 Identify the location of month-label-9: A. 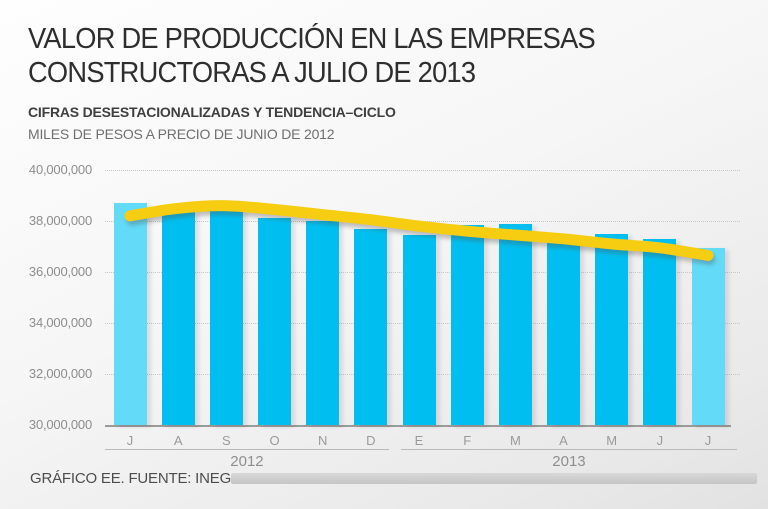
(563, 440).